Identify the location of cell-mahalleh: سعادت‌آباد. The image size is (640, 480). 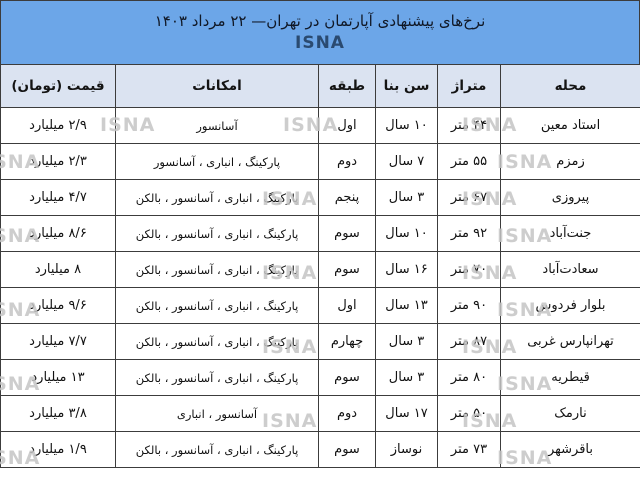
(570, 269).